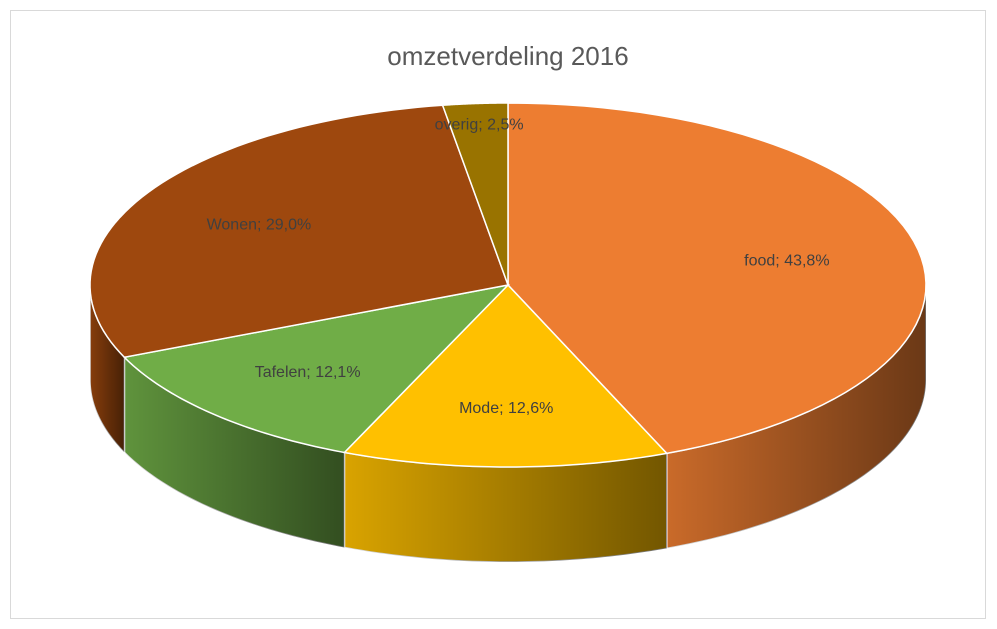  What do you see at coordinates (786, 260) in the screenshot?
I see `data-label: food; 43,8%` at bounding box center [786, 260].